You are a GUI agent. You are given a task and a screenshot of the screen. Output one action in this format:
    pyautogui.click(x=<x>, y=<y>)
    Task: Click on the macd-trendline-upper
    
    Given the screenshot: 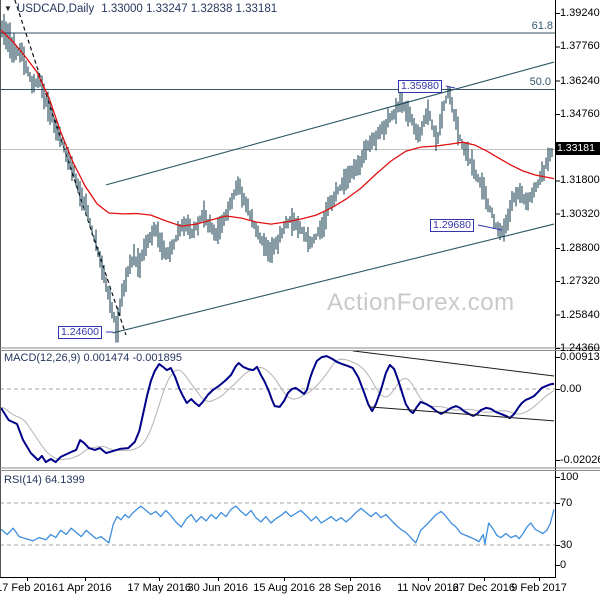 What is the action you would take?
    pyautogui.click(x=453, y=363)
    